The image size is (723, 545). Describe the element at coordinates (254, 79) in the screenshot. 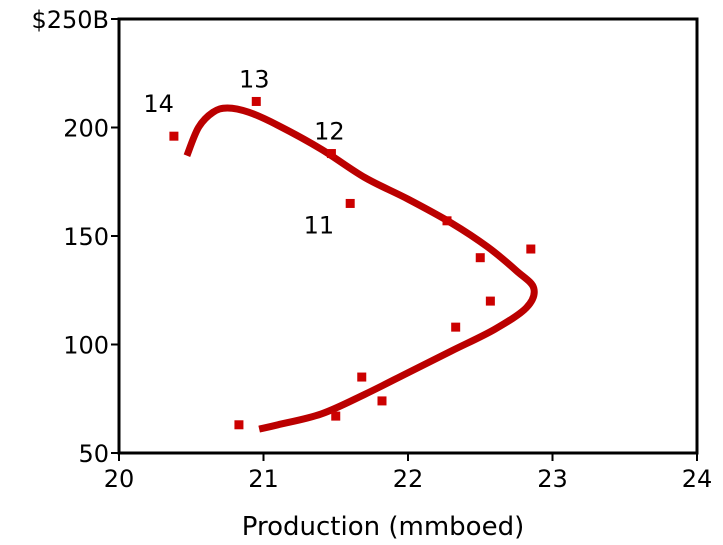

I see `data-point-label: 13` at that location.